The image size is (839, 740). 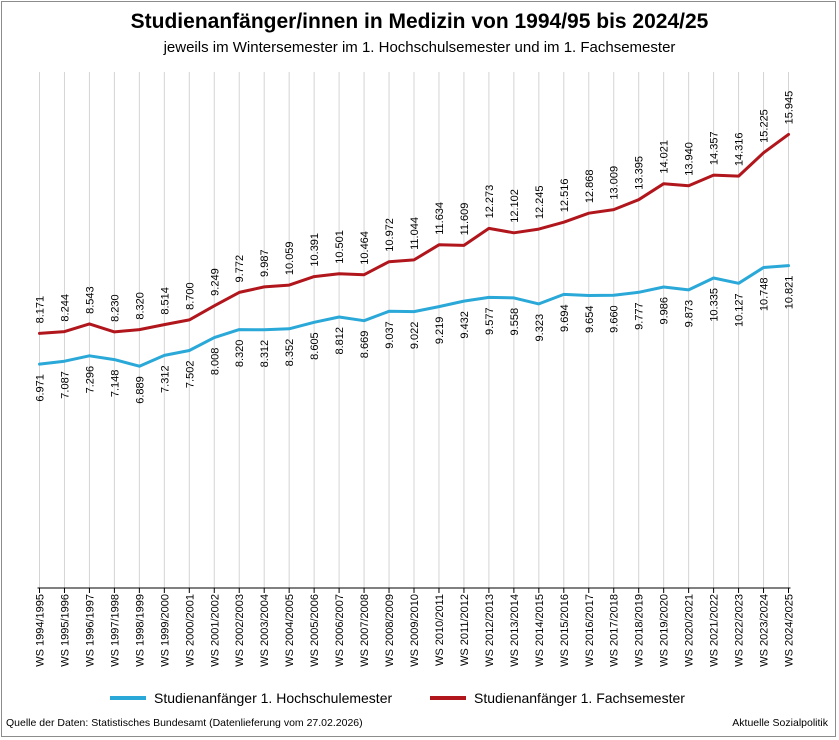 I want to click on data-label-hochschulsemester: 9.654, so click(x=590, y=319).